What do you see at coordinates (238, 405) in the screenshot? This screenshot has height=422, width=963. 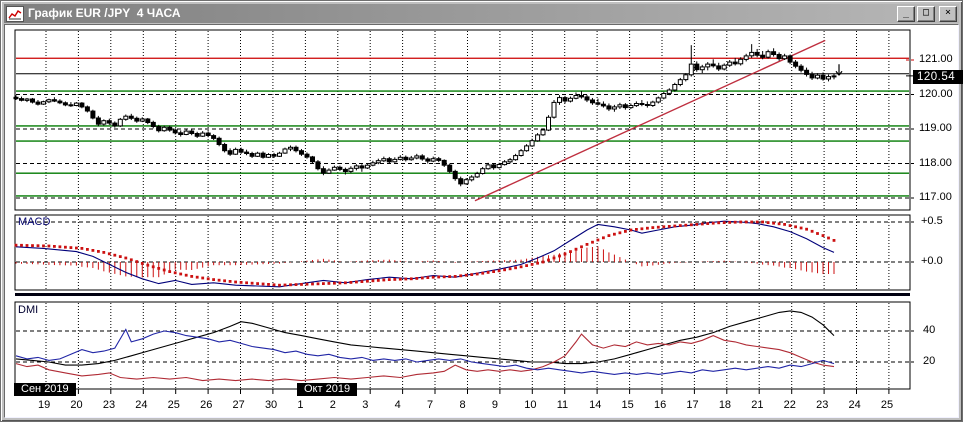 I see `x-axis-label: 27` at bounding box center [238, 405].